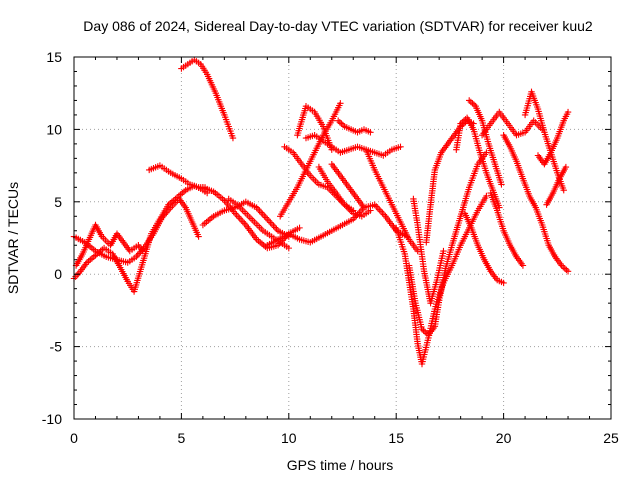 The image size is (640, 480). What do you see at coordinates (504, 438) in the screenshot?
I see `x-tick-label: 20` at bounding box center [504, 438].